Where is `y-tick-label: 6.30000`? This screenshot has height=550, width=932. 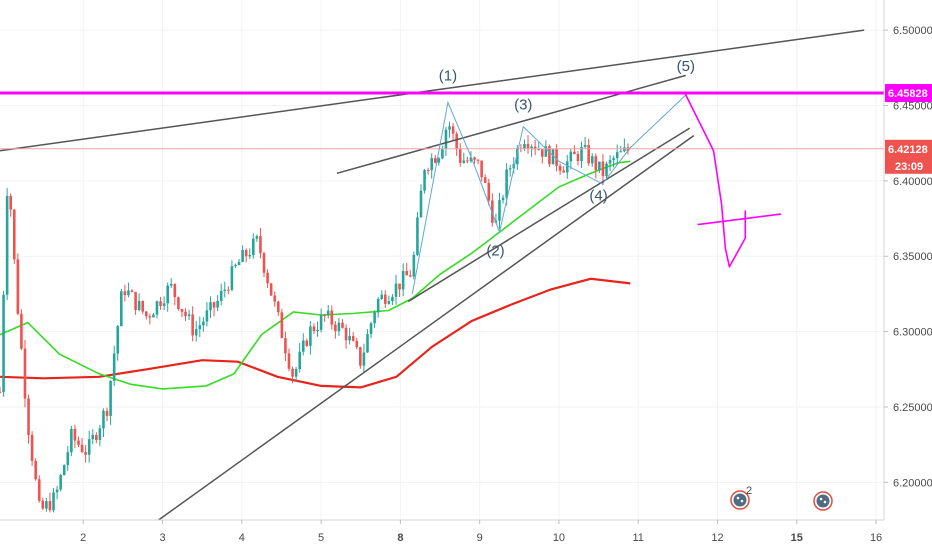 y-tick-label: 6.30000 is located at coordinates (912, 333).